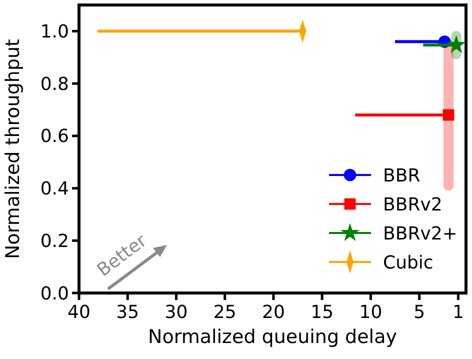 The width and height of the screenshot is (472, 359). What do you see at coordinates (322, 312) in the screenshot?
I see `x-tick-label: 15` at bounding box center [322, 312].